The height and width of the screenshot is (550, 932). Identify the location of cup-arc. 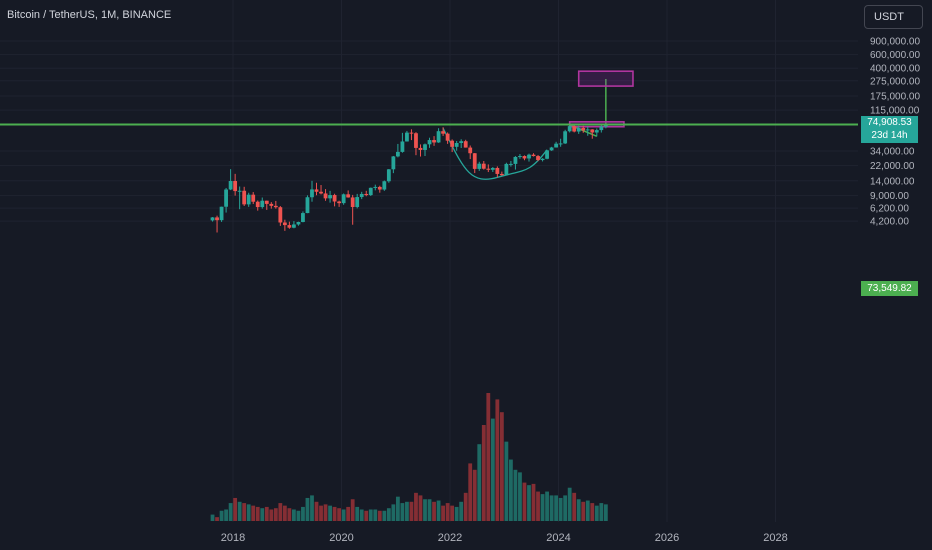
(495, 153).